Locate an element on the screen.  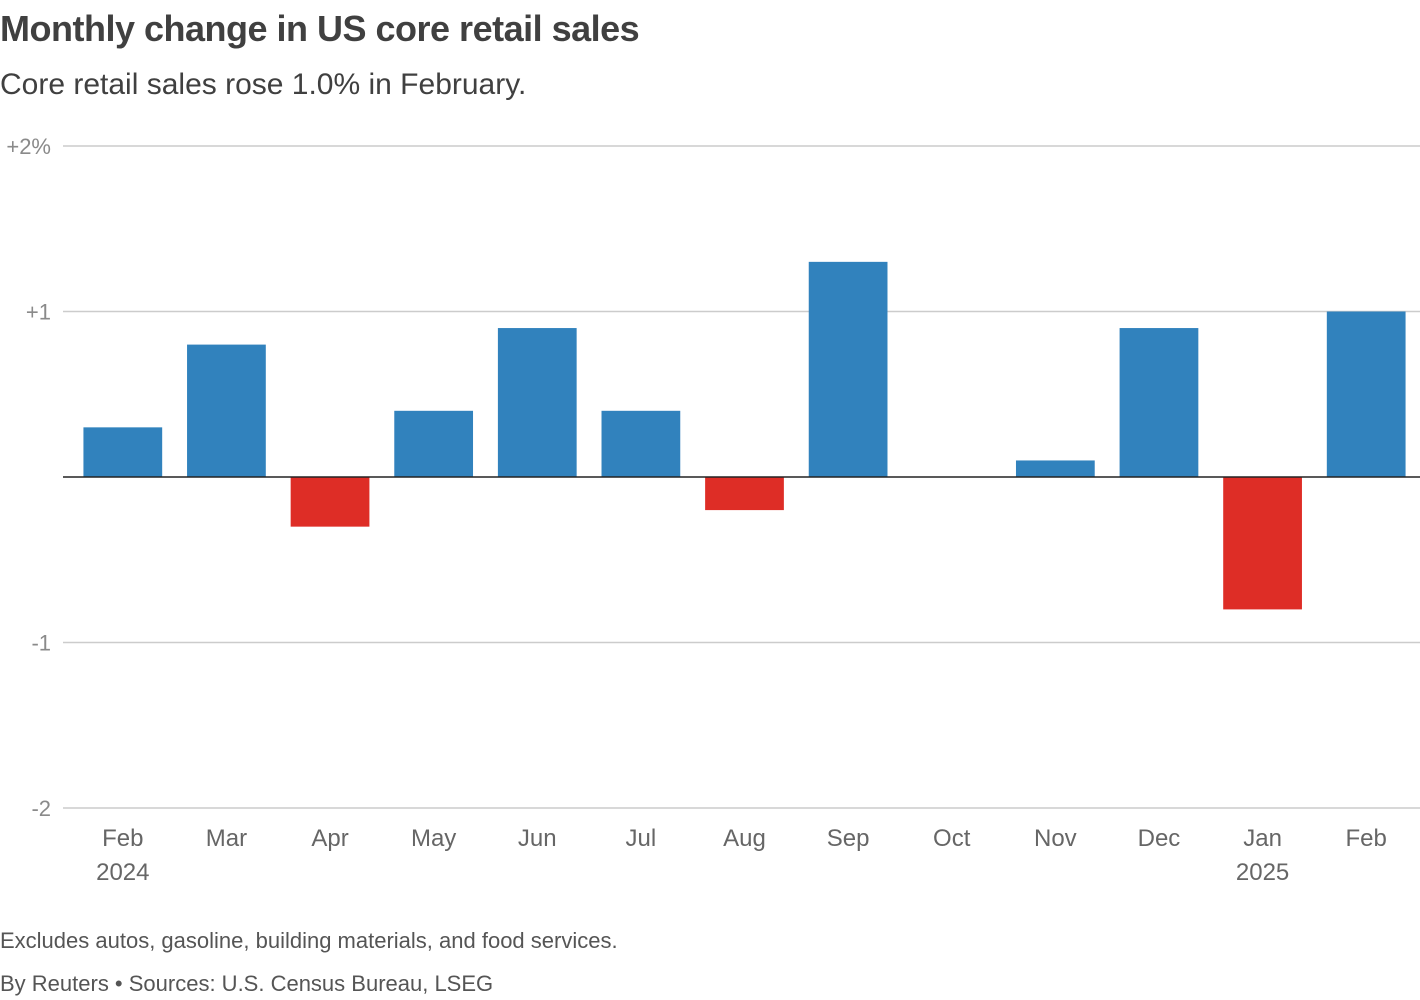
bar-jan-2025 is located at coordinates (1262, 543).